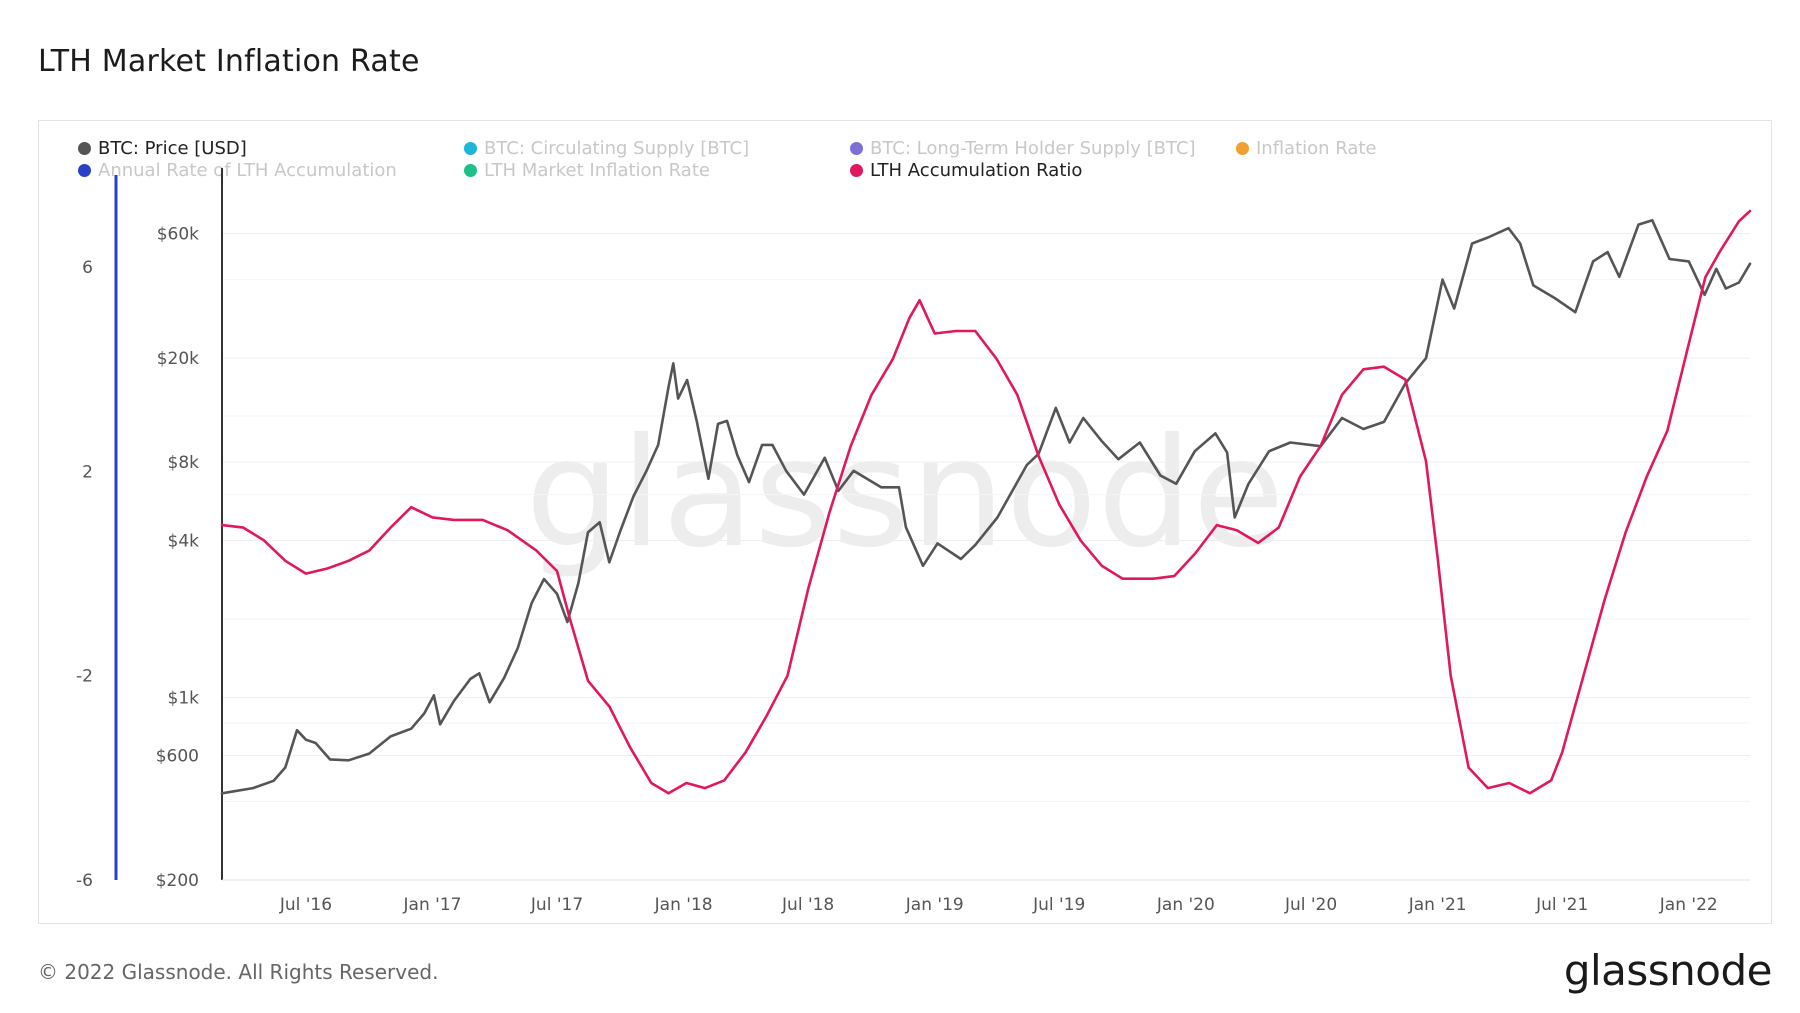  What do you see at coordinates (184, 699) in the screenshot?
I see `y-price-tick-label: $1k` at bounding box center [184, 699].